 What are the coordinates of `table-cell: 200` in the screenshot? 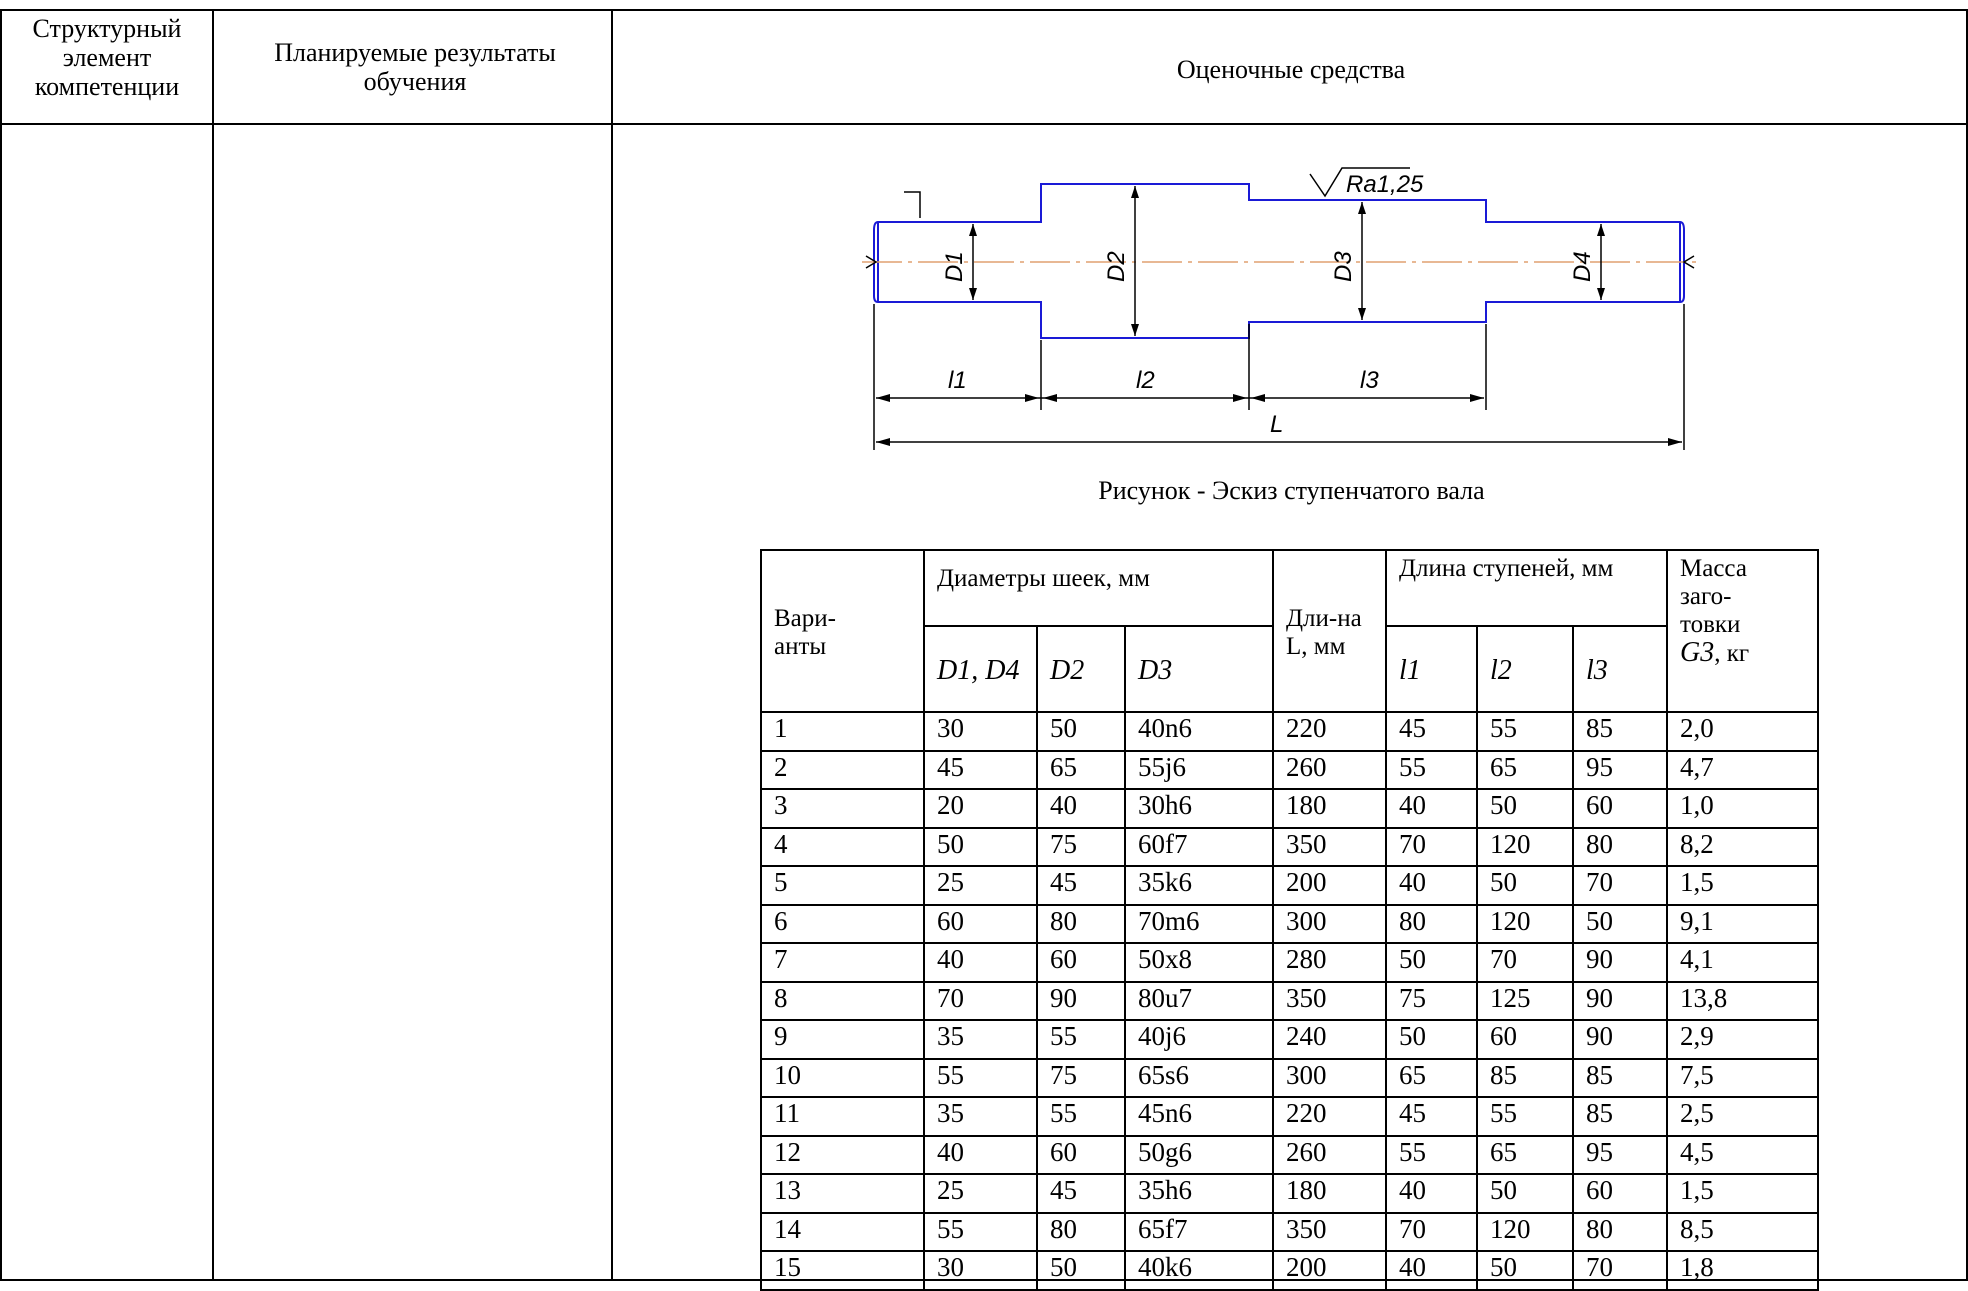 It's located at (1329, 1270).